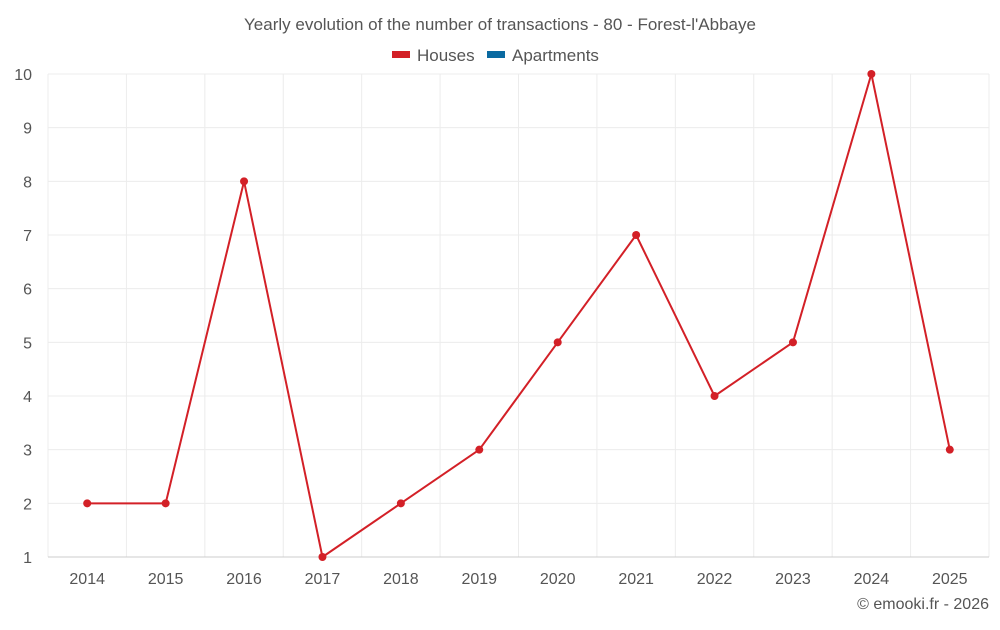  I want to click on x-tick-label: 2021, so click(636, 579).